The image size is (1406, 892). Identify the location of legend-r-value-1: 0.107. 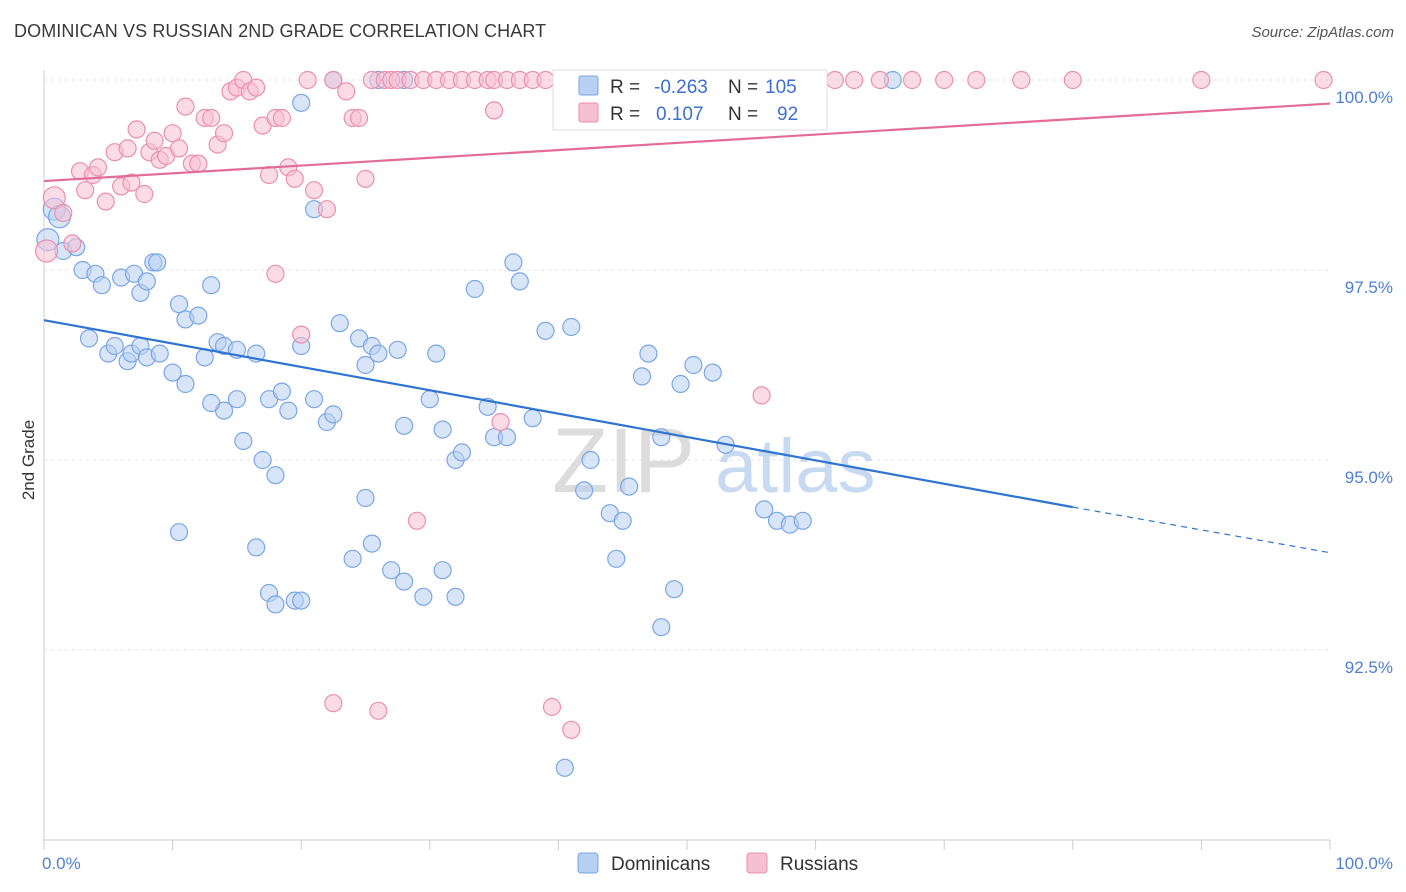
(680, 114).